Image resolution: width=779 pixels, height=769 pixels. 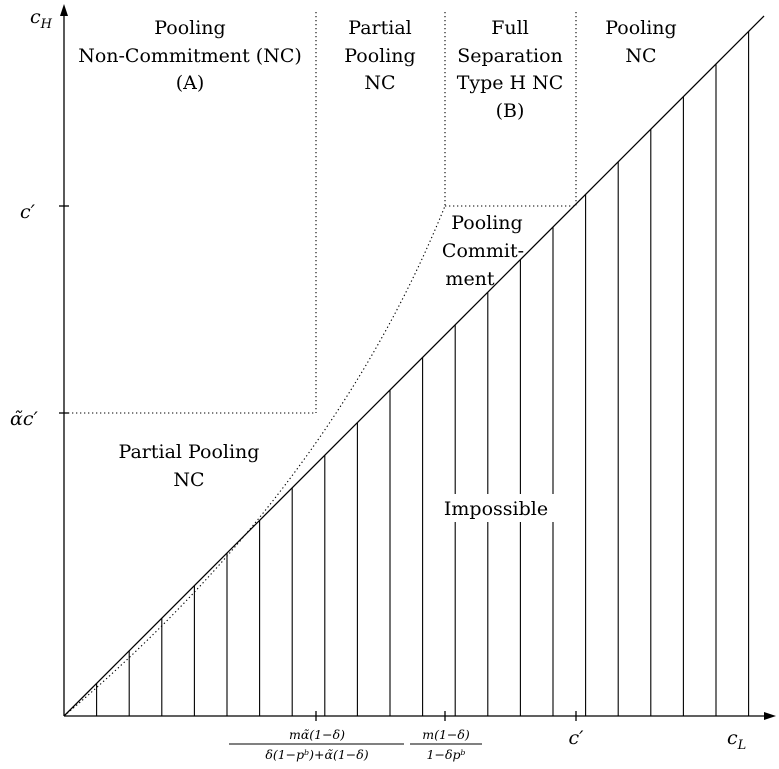 I want to click on threshold-1-numerator: mα̃(1−δ), so click(x=317, y=734).